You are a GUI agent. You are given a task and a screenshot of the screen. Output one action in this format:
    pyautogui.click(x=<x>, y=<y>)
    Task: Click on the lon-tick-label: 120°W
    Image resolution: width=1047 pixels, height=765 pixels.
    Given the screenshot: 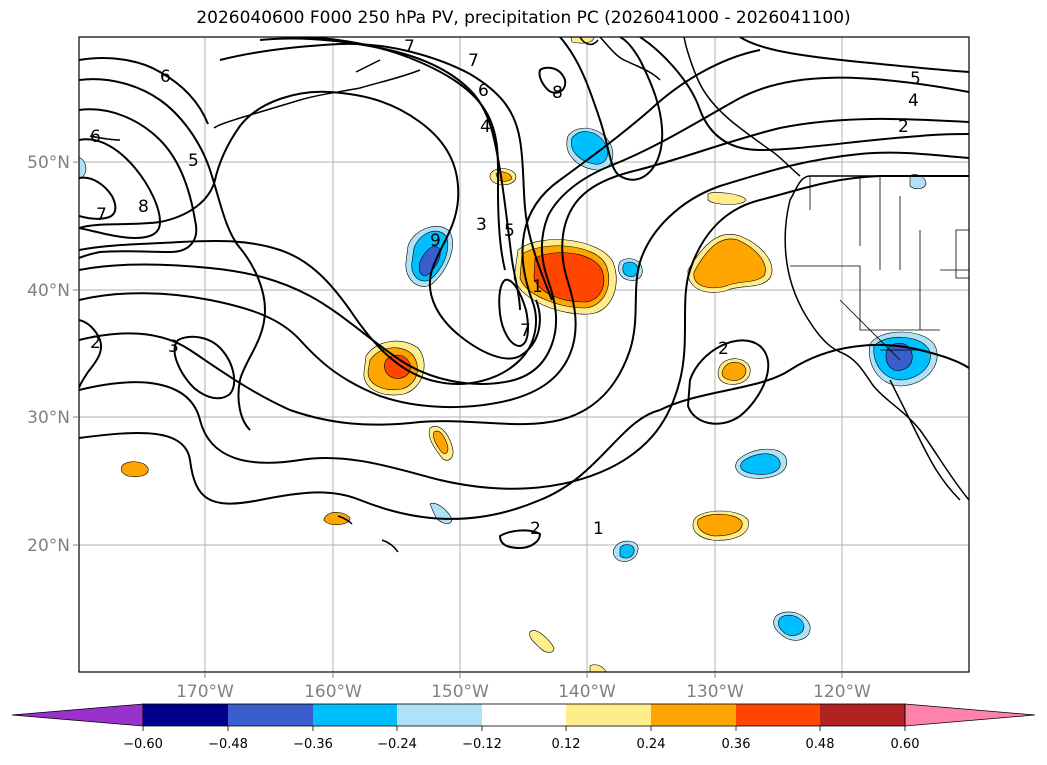 What is the action you would take?
    pyautogui.click(x=842, y=692)
    